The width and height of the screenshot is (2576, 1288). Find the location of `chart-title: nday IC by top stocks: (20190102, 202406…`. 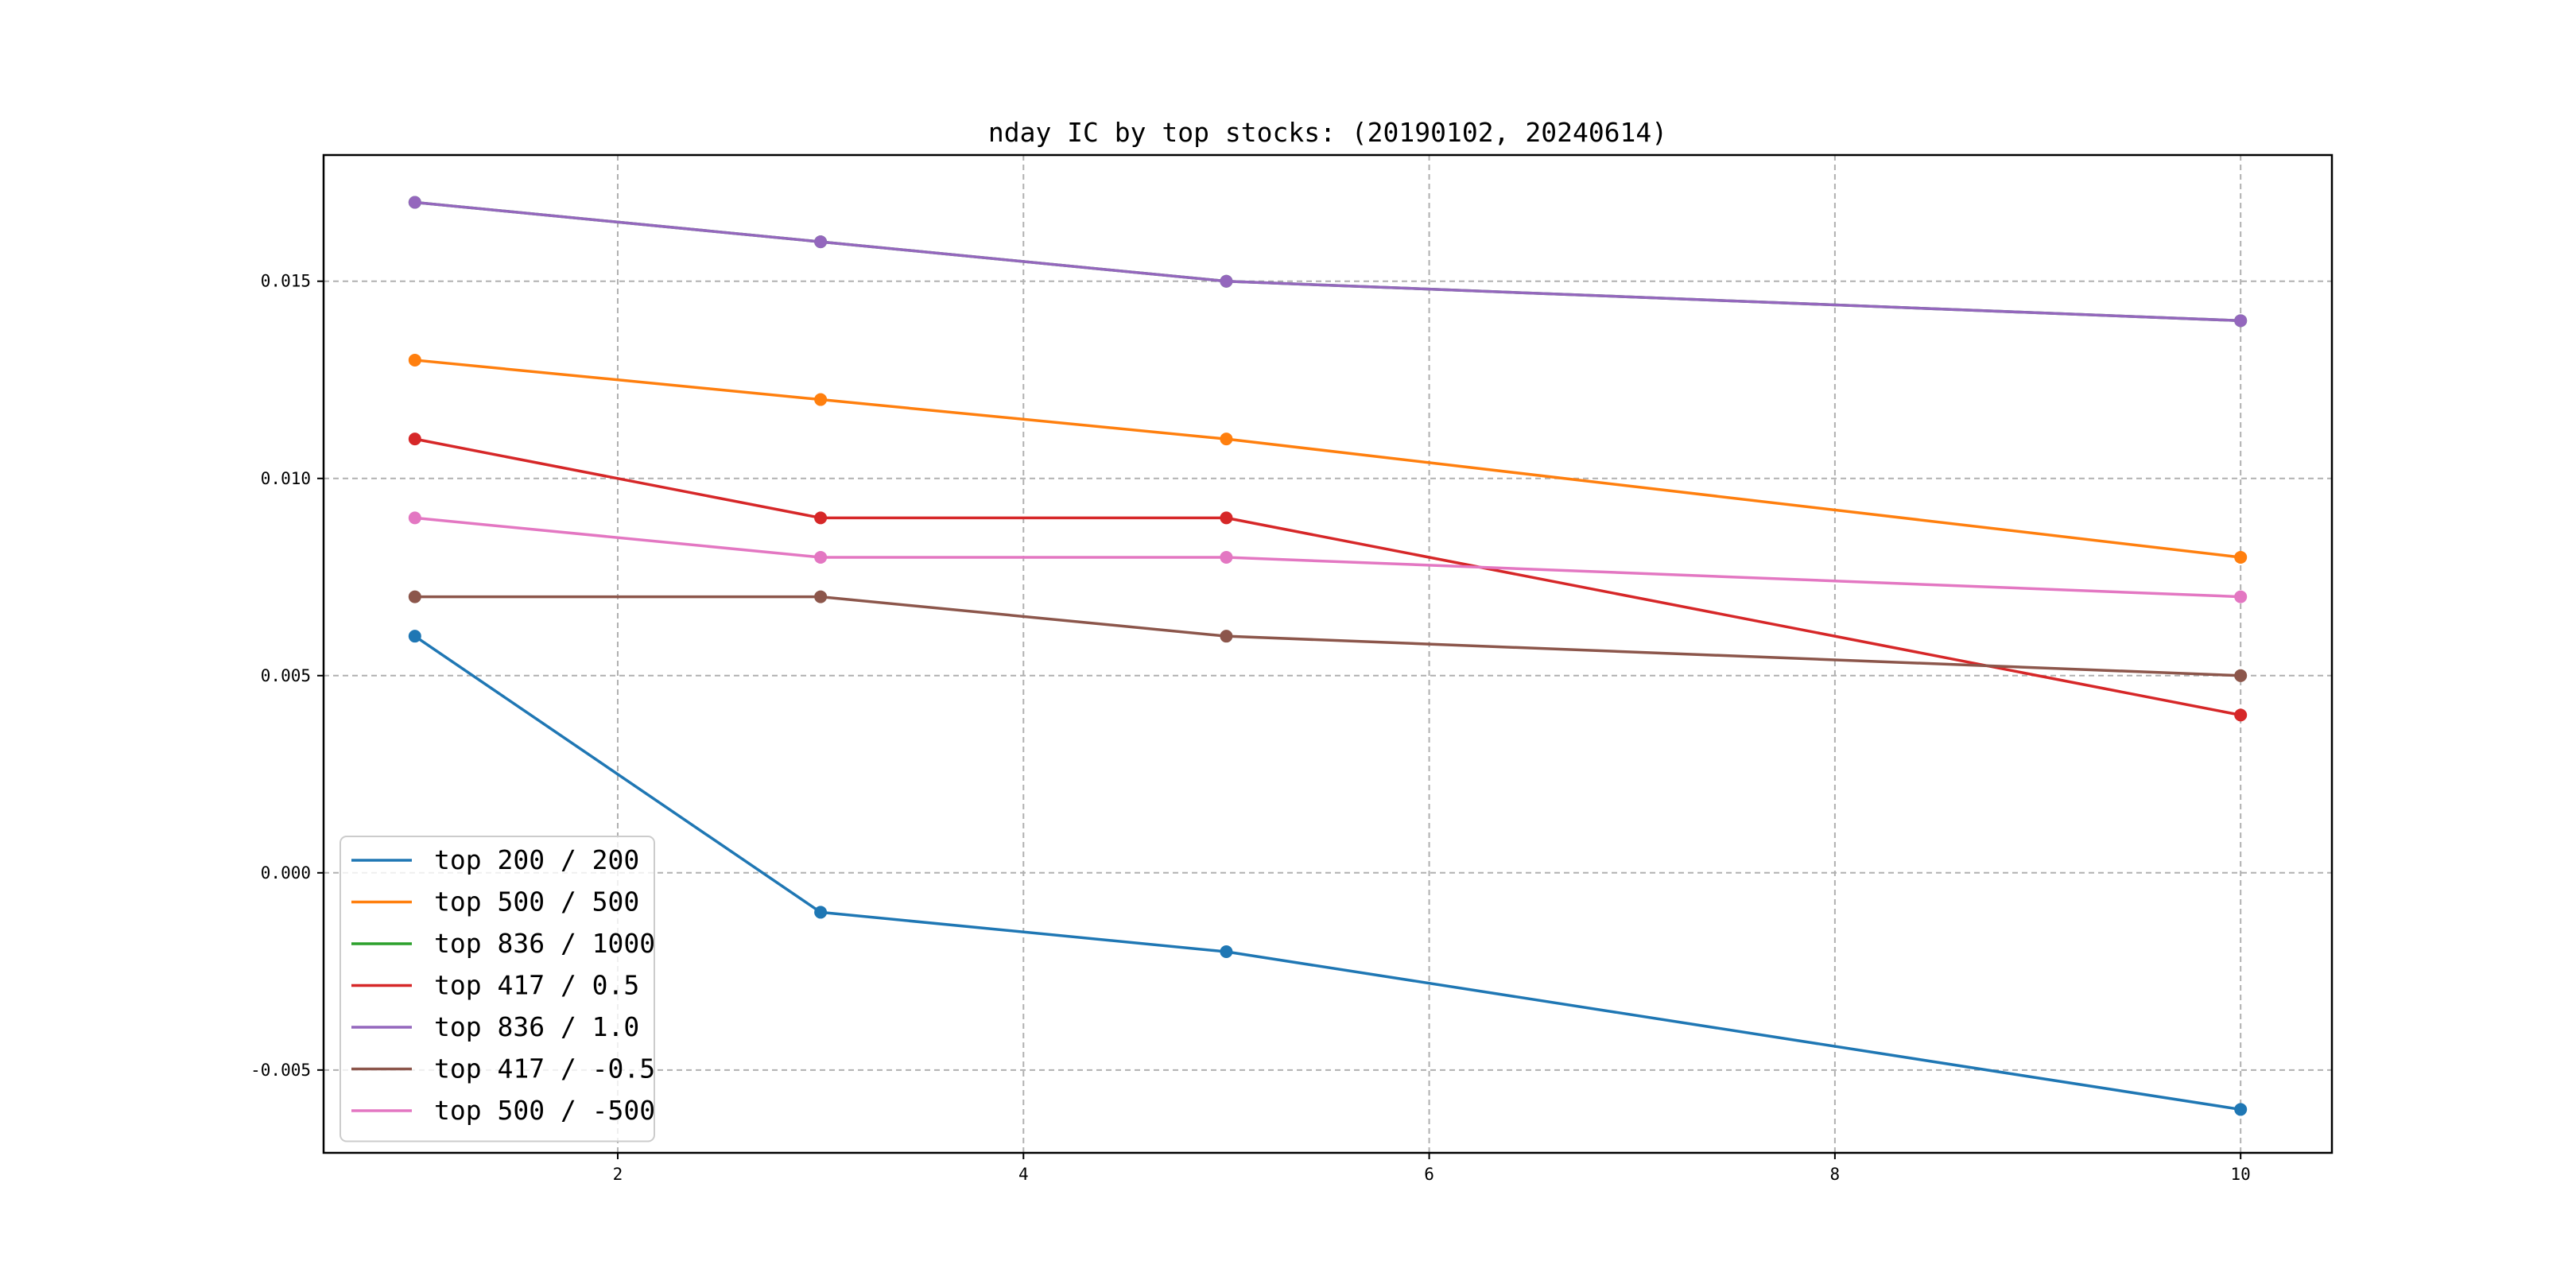

chart-title: nday IC by top stocks: (20190102, 202406… is located at coordinates (1328, 132).